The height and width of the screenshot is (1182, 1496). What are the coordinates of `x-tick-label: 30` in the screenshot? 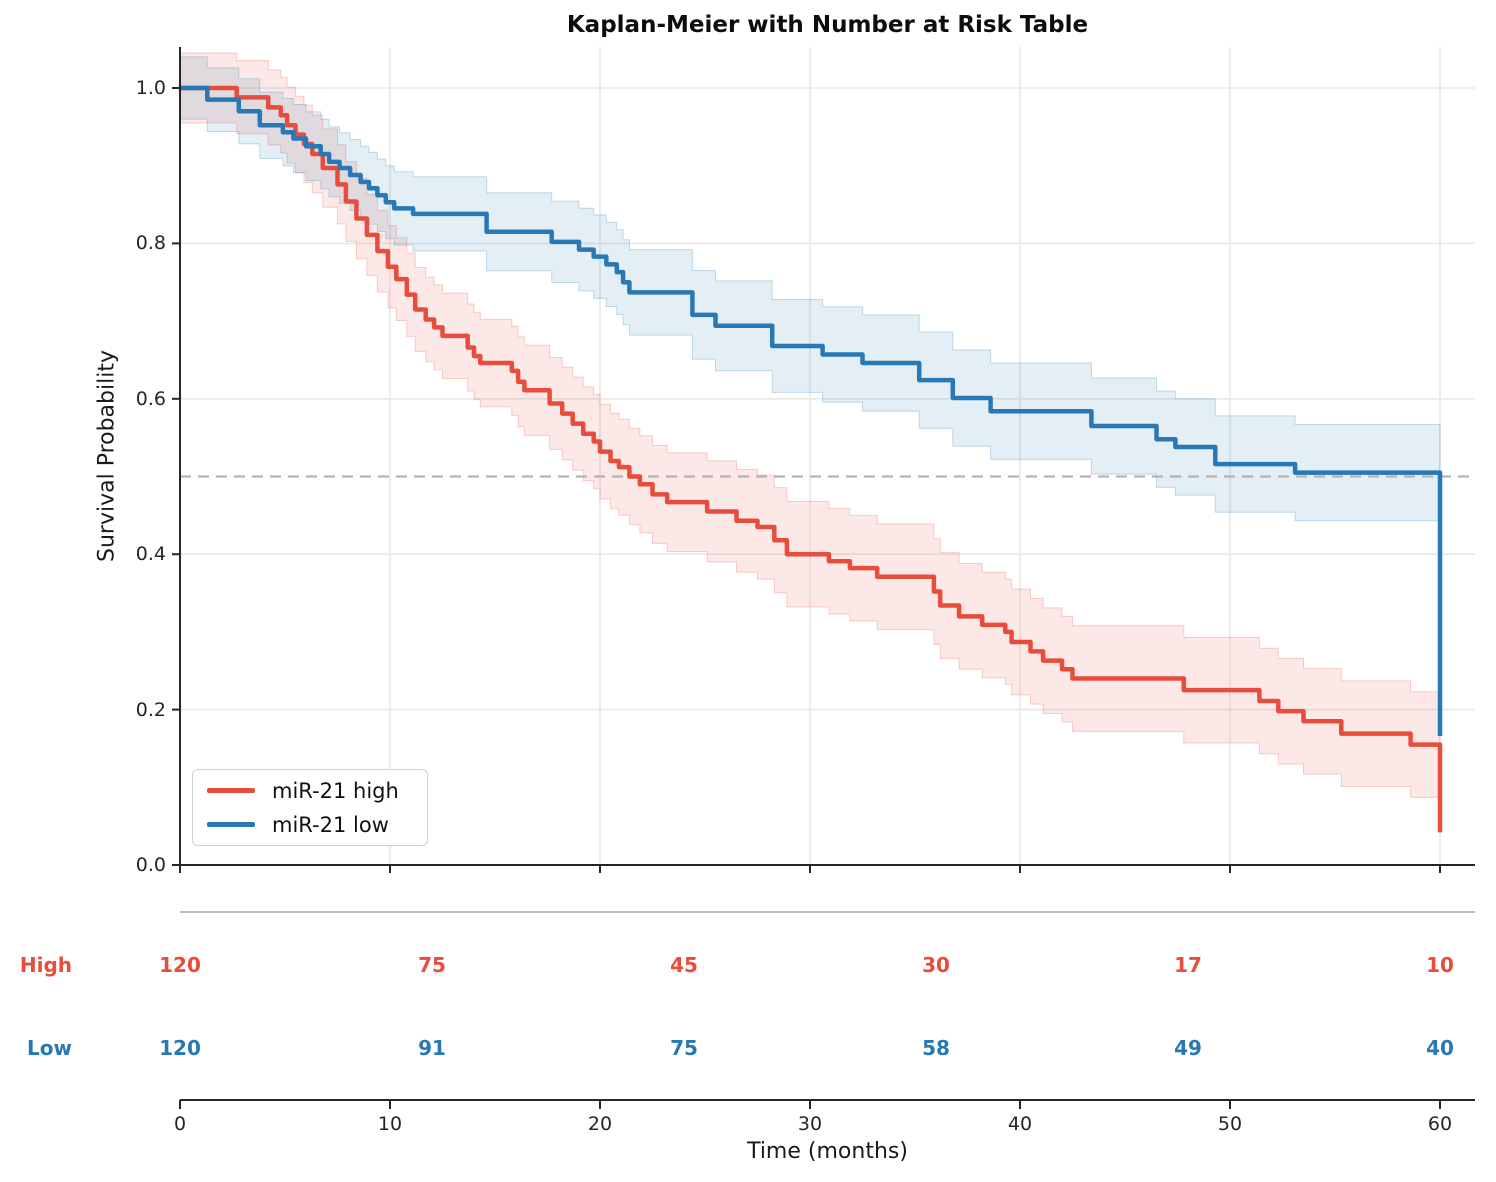 It's located at (810, 1124).